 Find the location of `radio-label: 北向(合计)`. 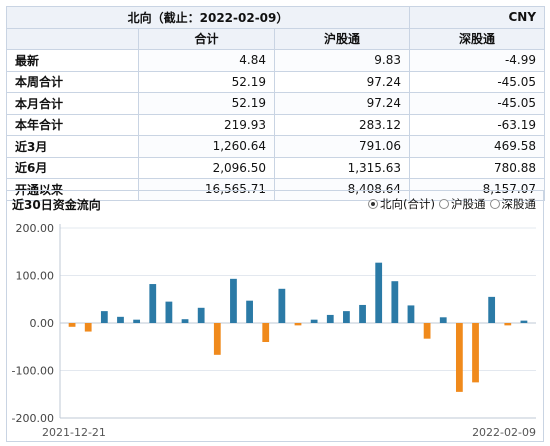

radio-label: 北向(合计) is located at coordinates (407, 204).